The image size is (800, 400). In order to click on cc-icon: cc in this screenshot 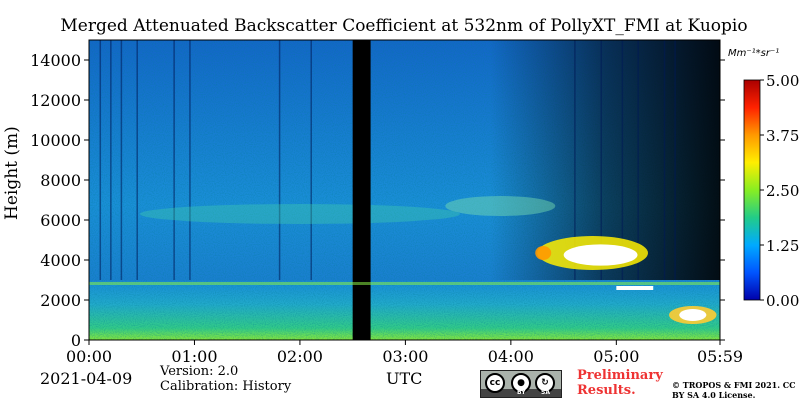, I will do `click(495, 383)`.